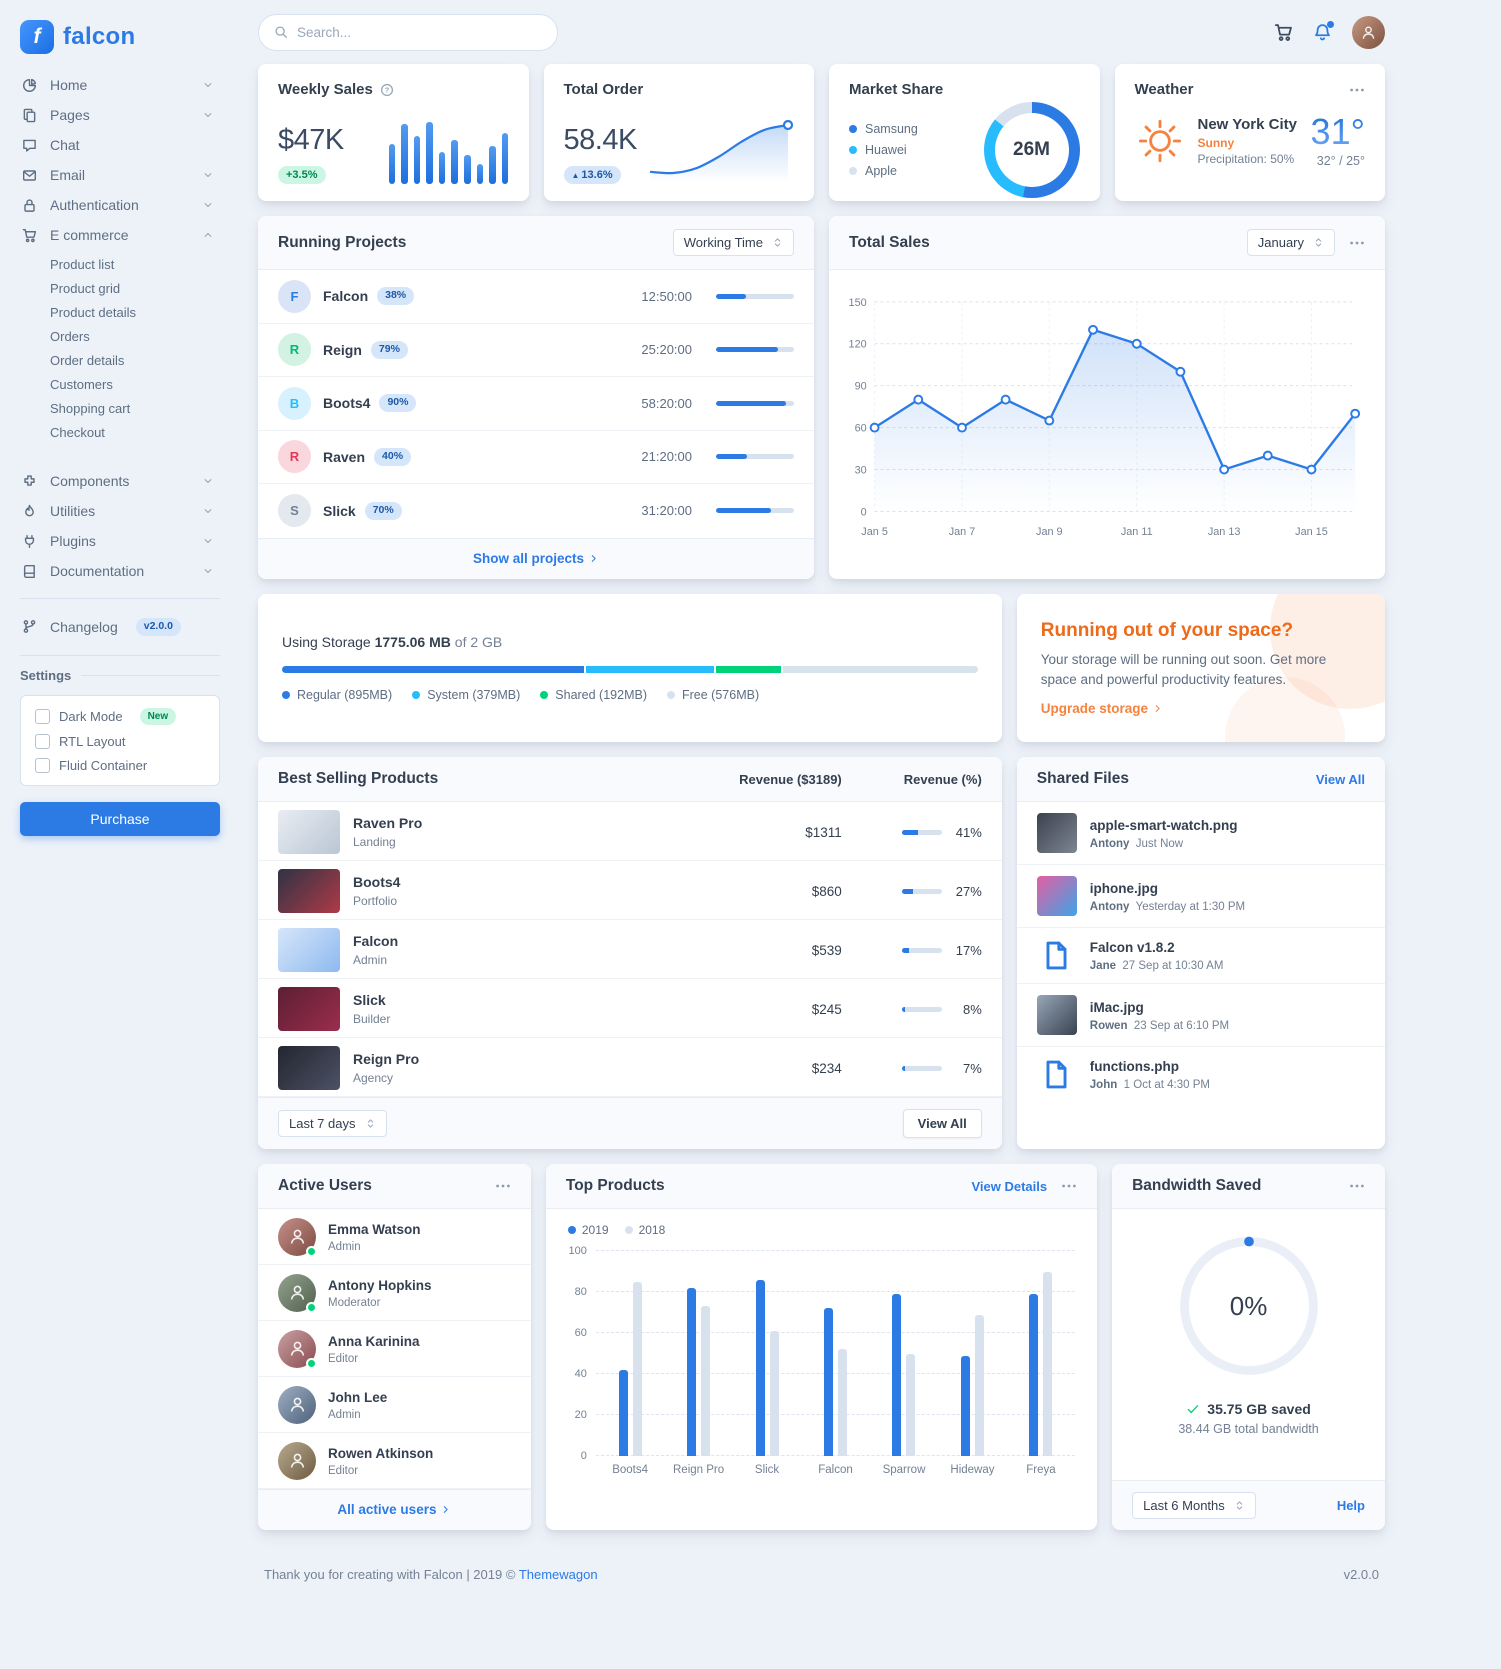  What do you see at coordinates (1340, 779) in the screenshot?
I see `view-all-files-link: View All` at bounding box center [1340, 779].